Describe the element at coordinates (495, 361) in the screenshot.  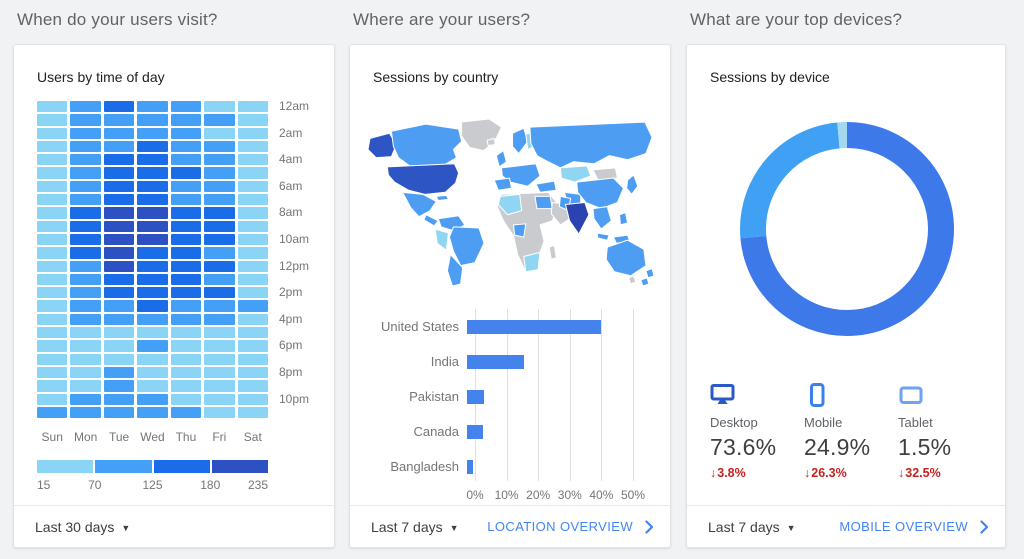
I see `bar-india` at that location.